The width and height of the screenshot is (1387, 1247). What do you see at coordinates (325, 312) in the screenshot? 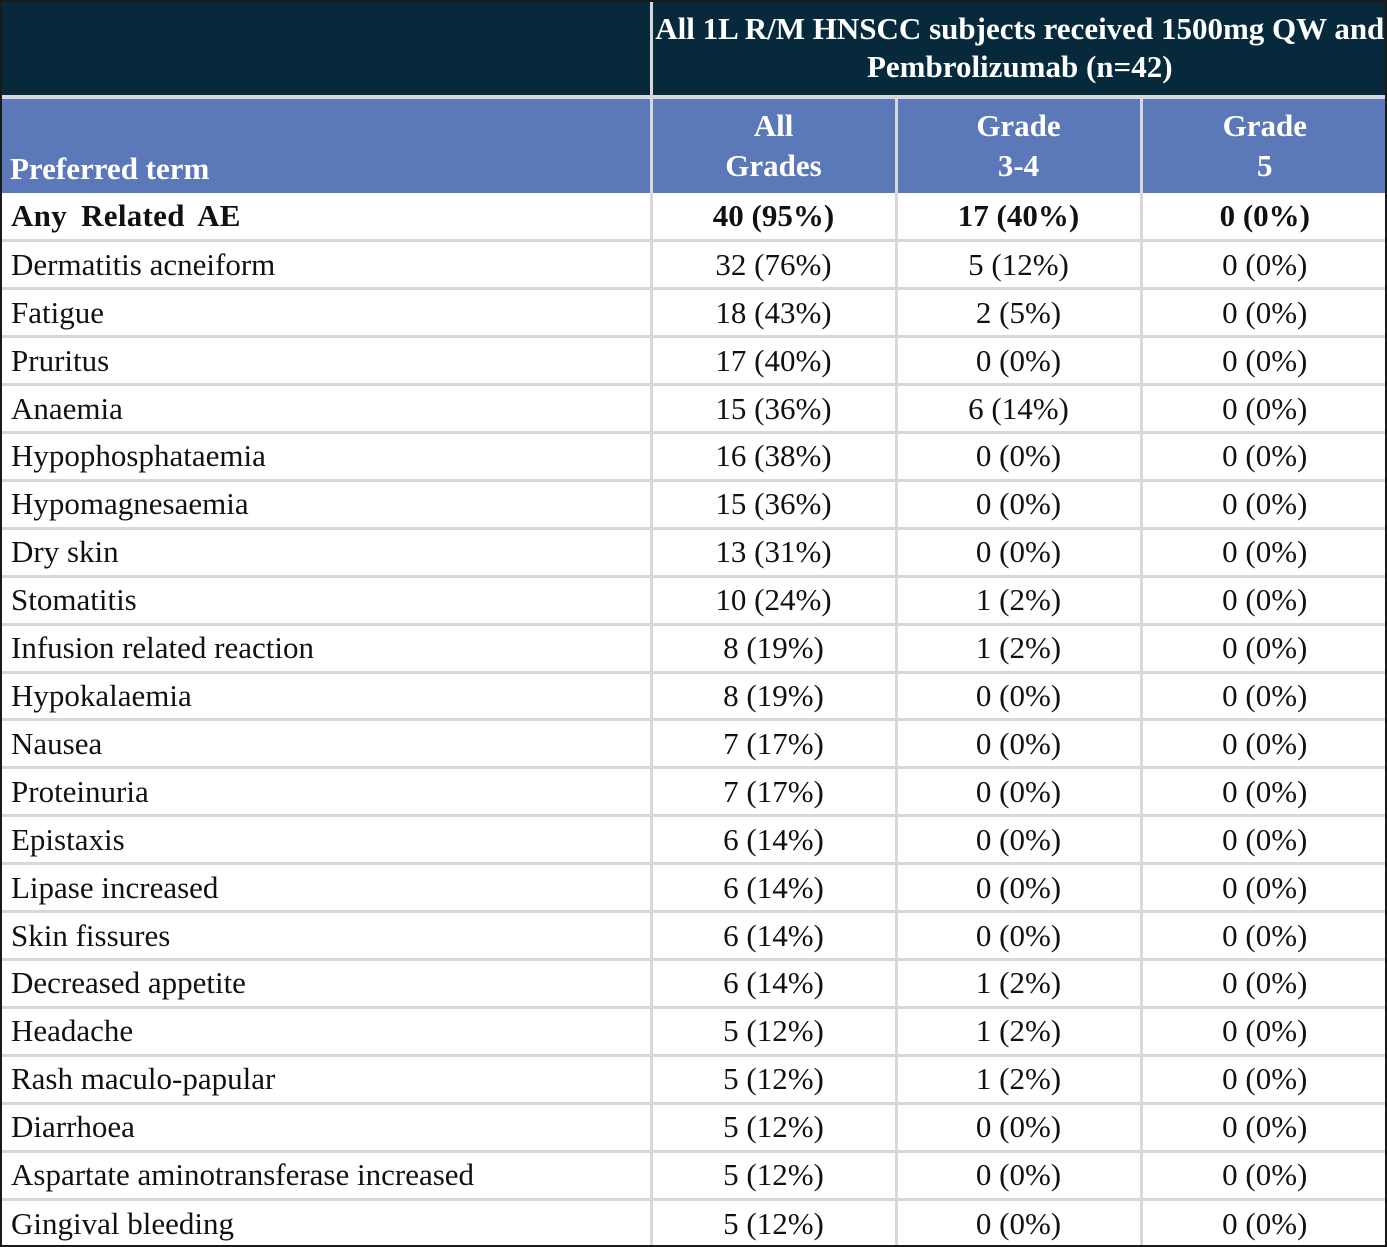
I see `cell-preferred-term: Fatigue` at bounding box center [325, 312].